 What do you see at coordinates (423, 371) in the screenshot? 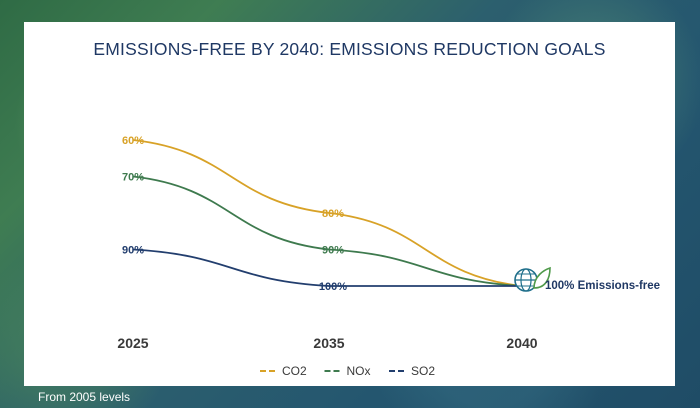
I see `legend-label: SO2` at bounding box center [423, 371].